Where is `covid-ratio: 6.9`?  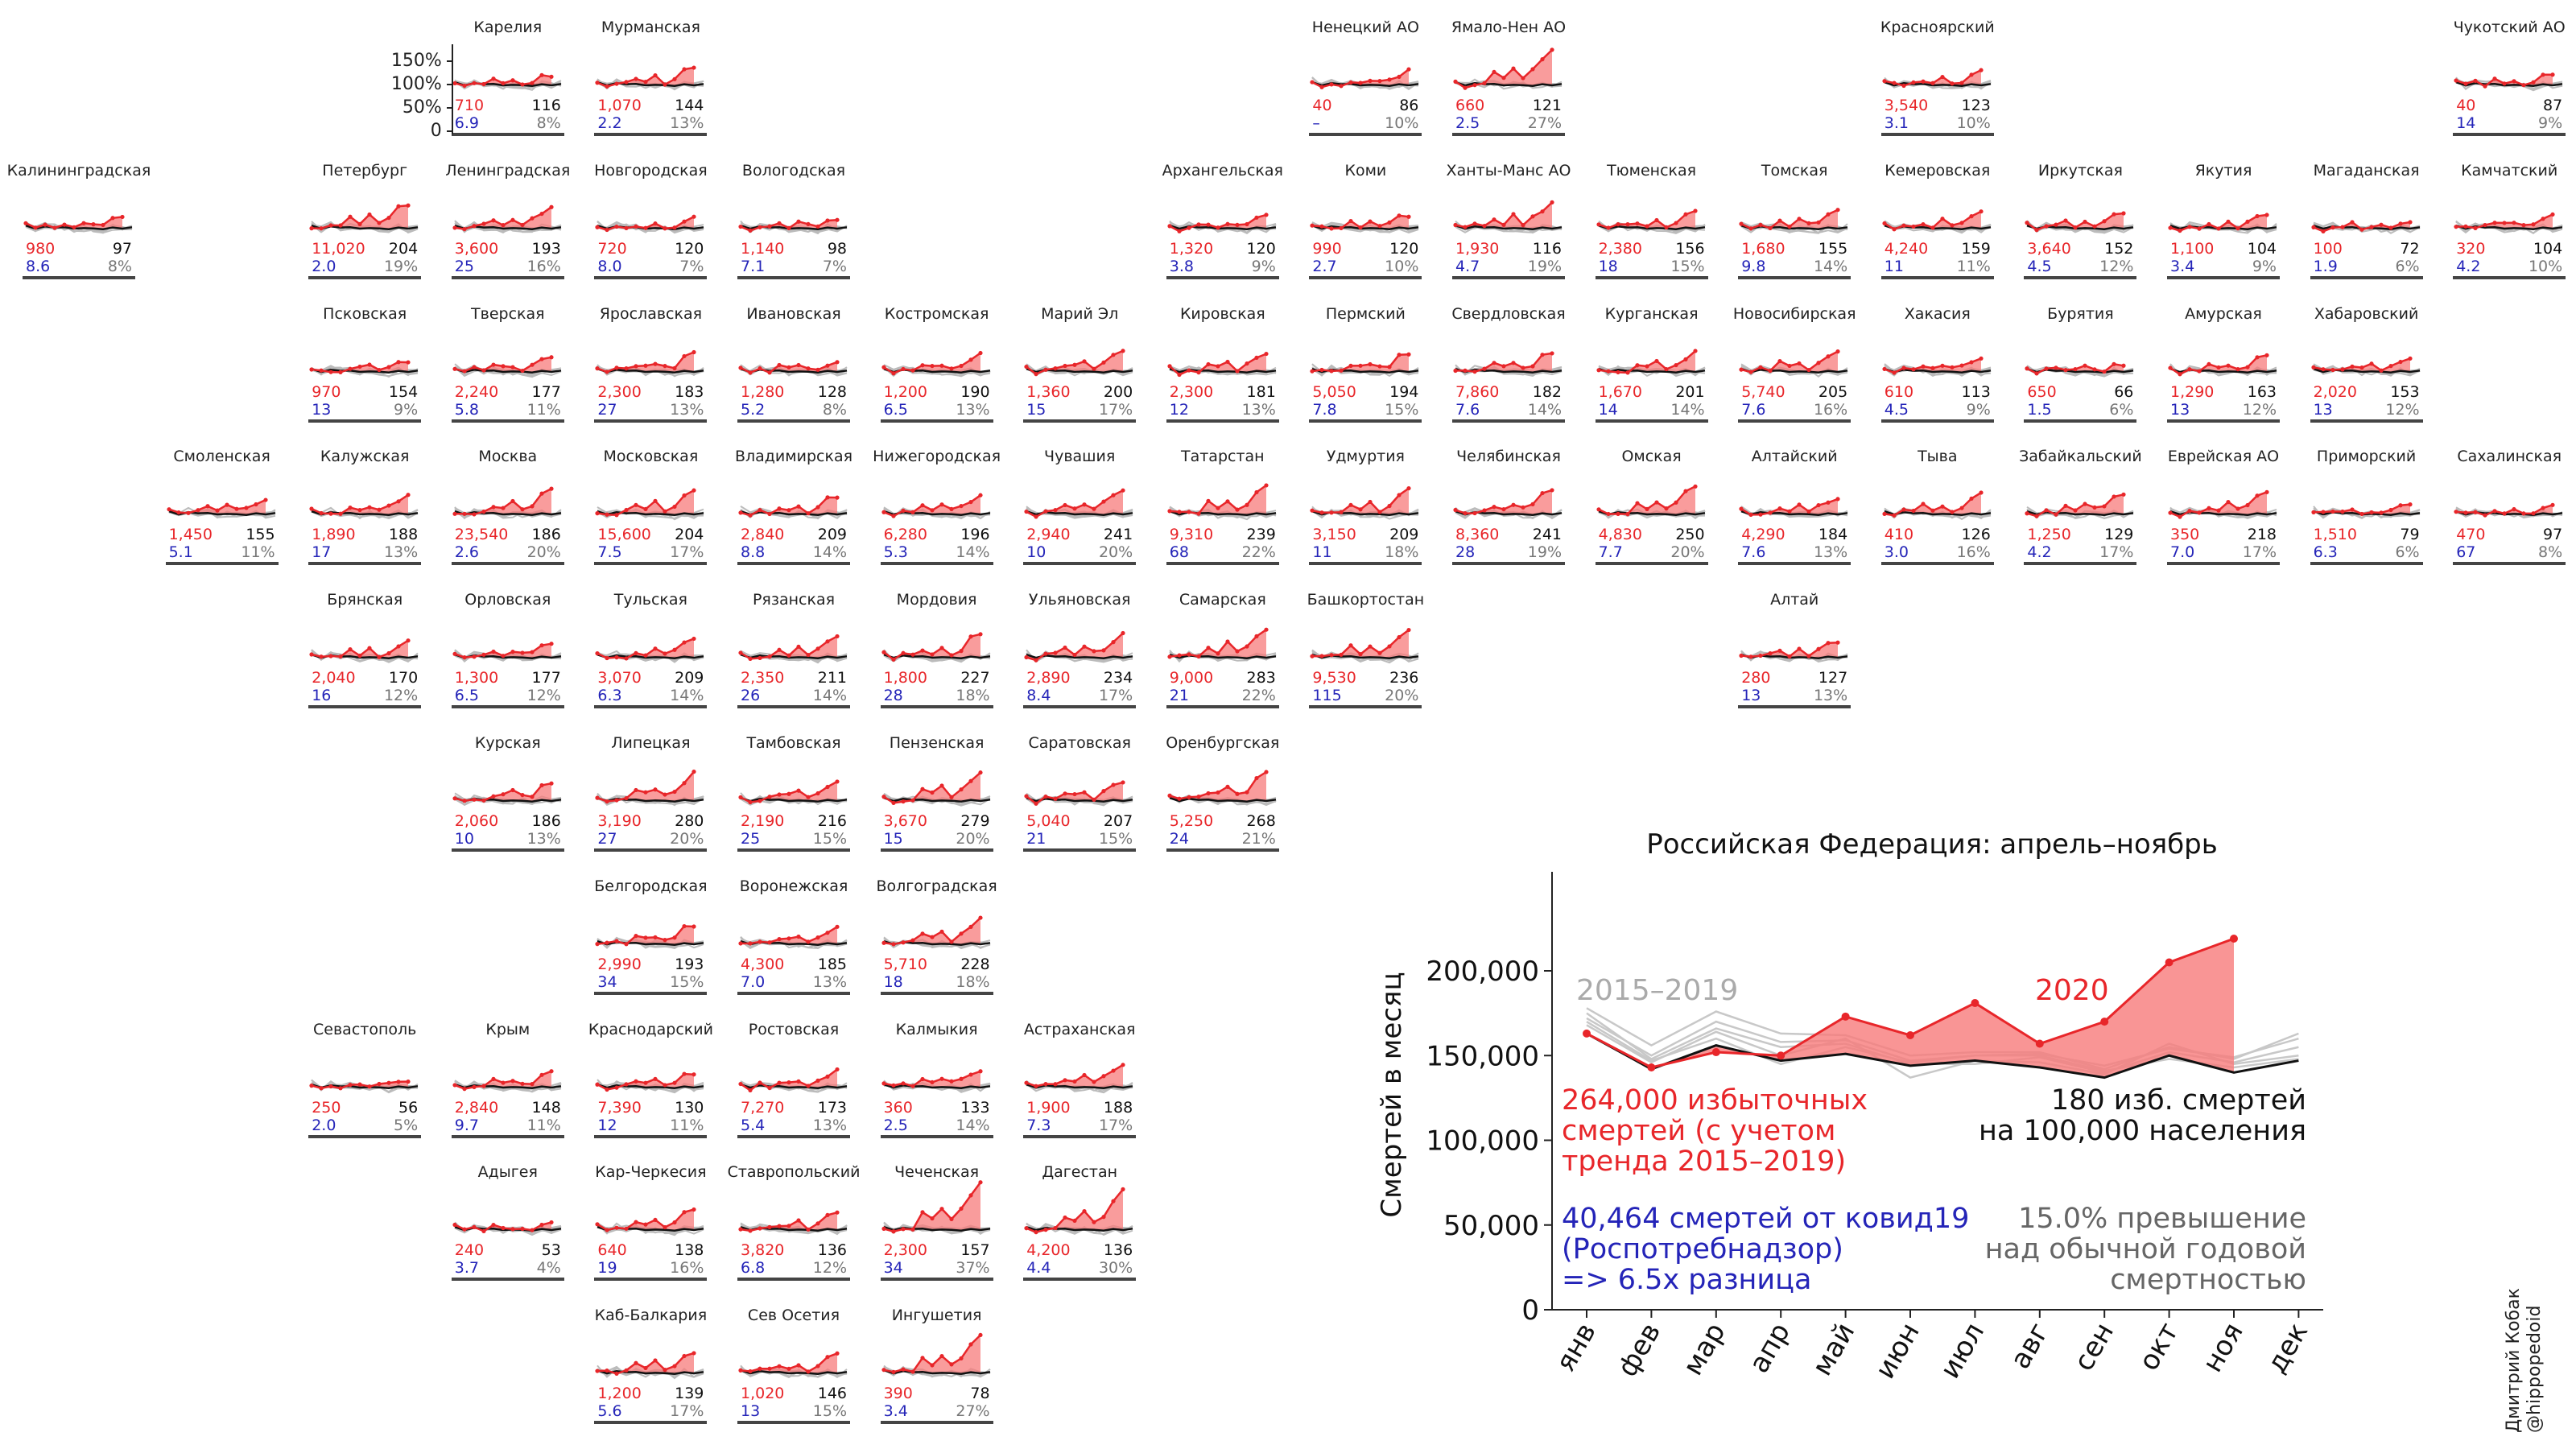
covid-ratio: 6.9 is located at coordinates (467, 123).